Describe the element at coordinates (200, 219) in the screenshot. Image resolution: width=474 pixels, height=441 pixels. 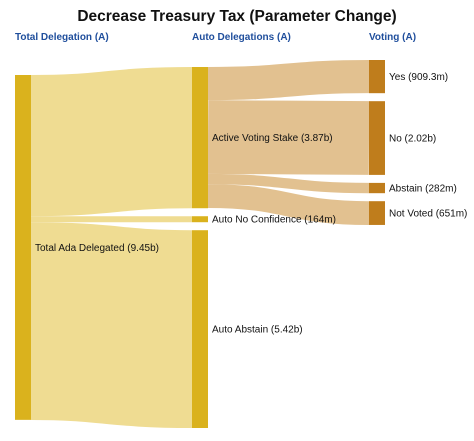
I see `node-auto-no-confidence` at that location.